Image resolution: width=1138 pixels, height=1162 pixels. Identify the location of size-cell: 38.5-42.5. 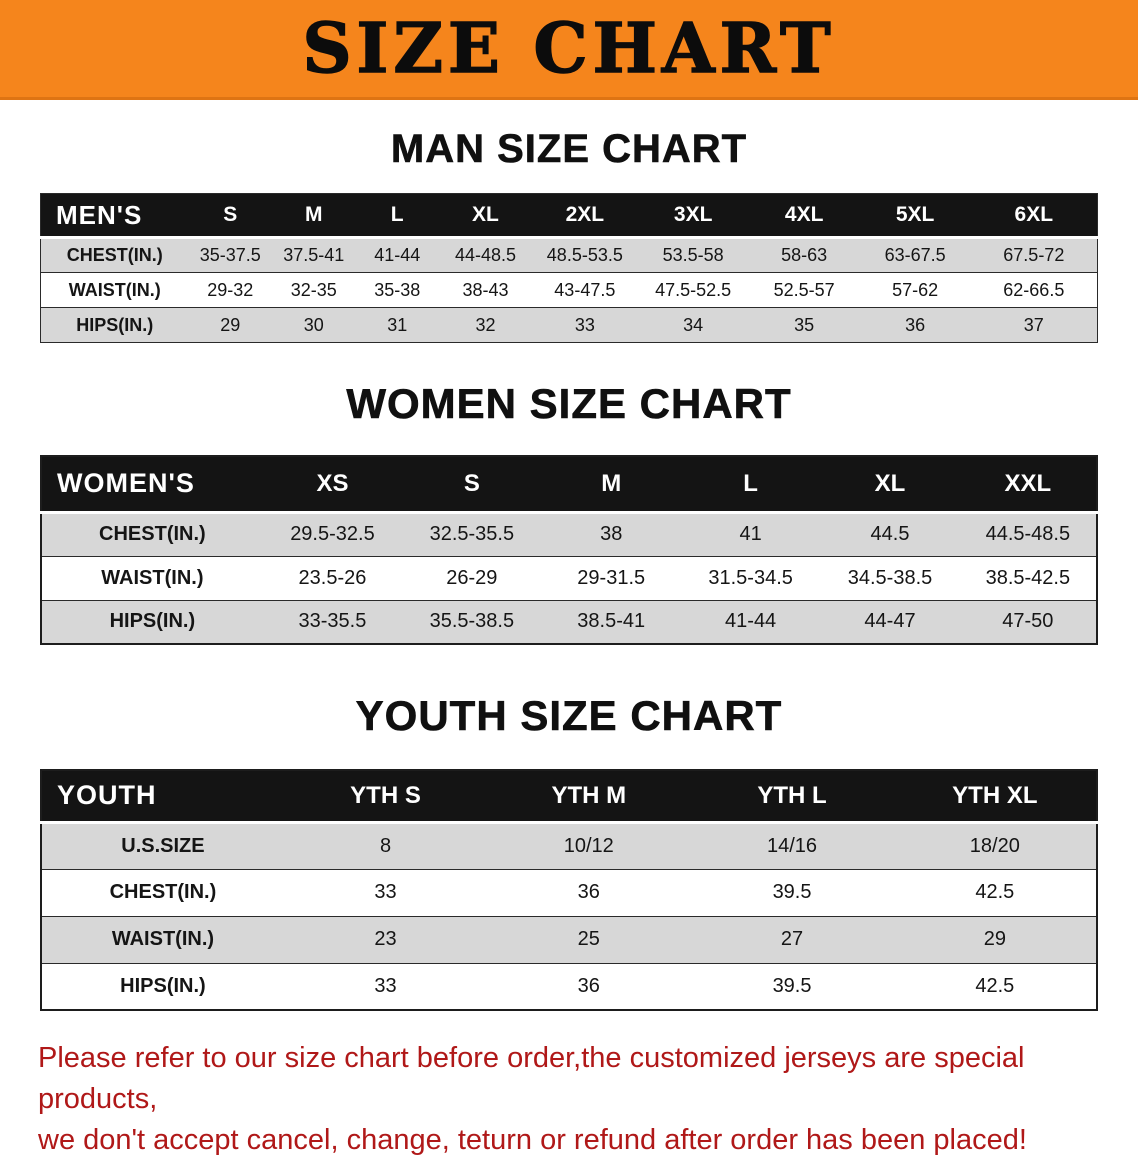
(1028, 577).